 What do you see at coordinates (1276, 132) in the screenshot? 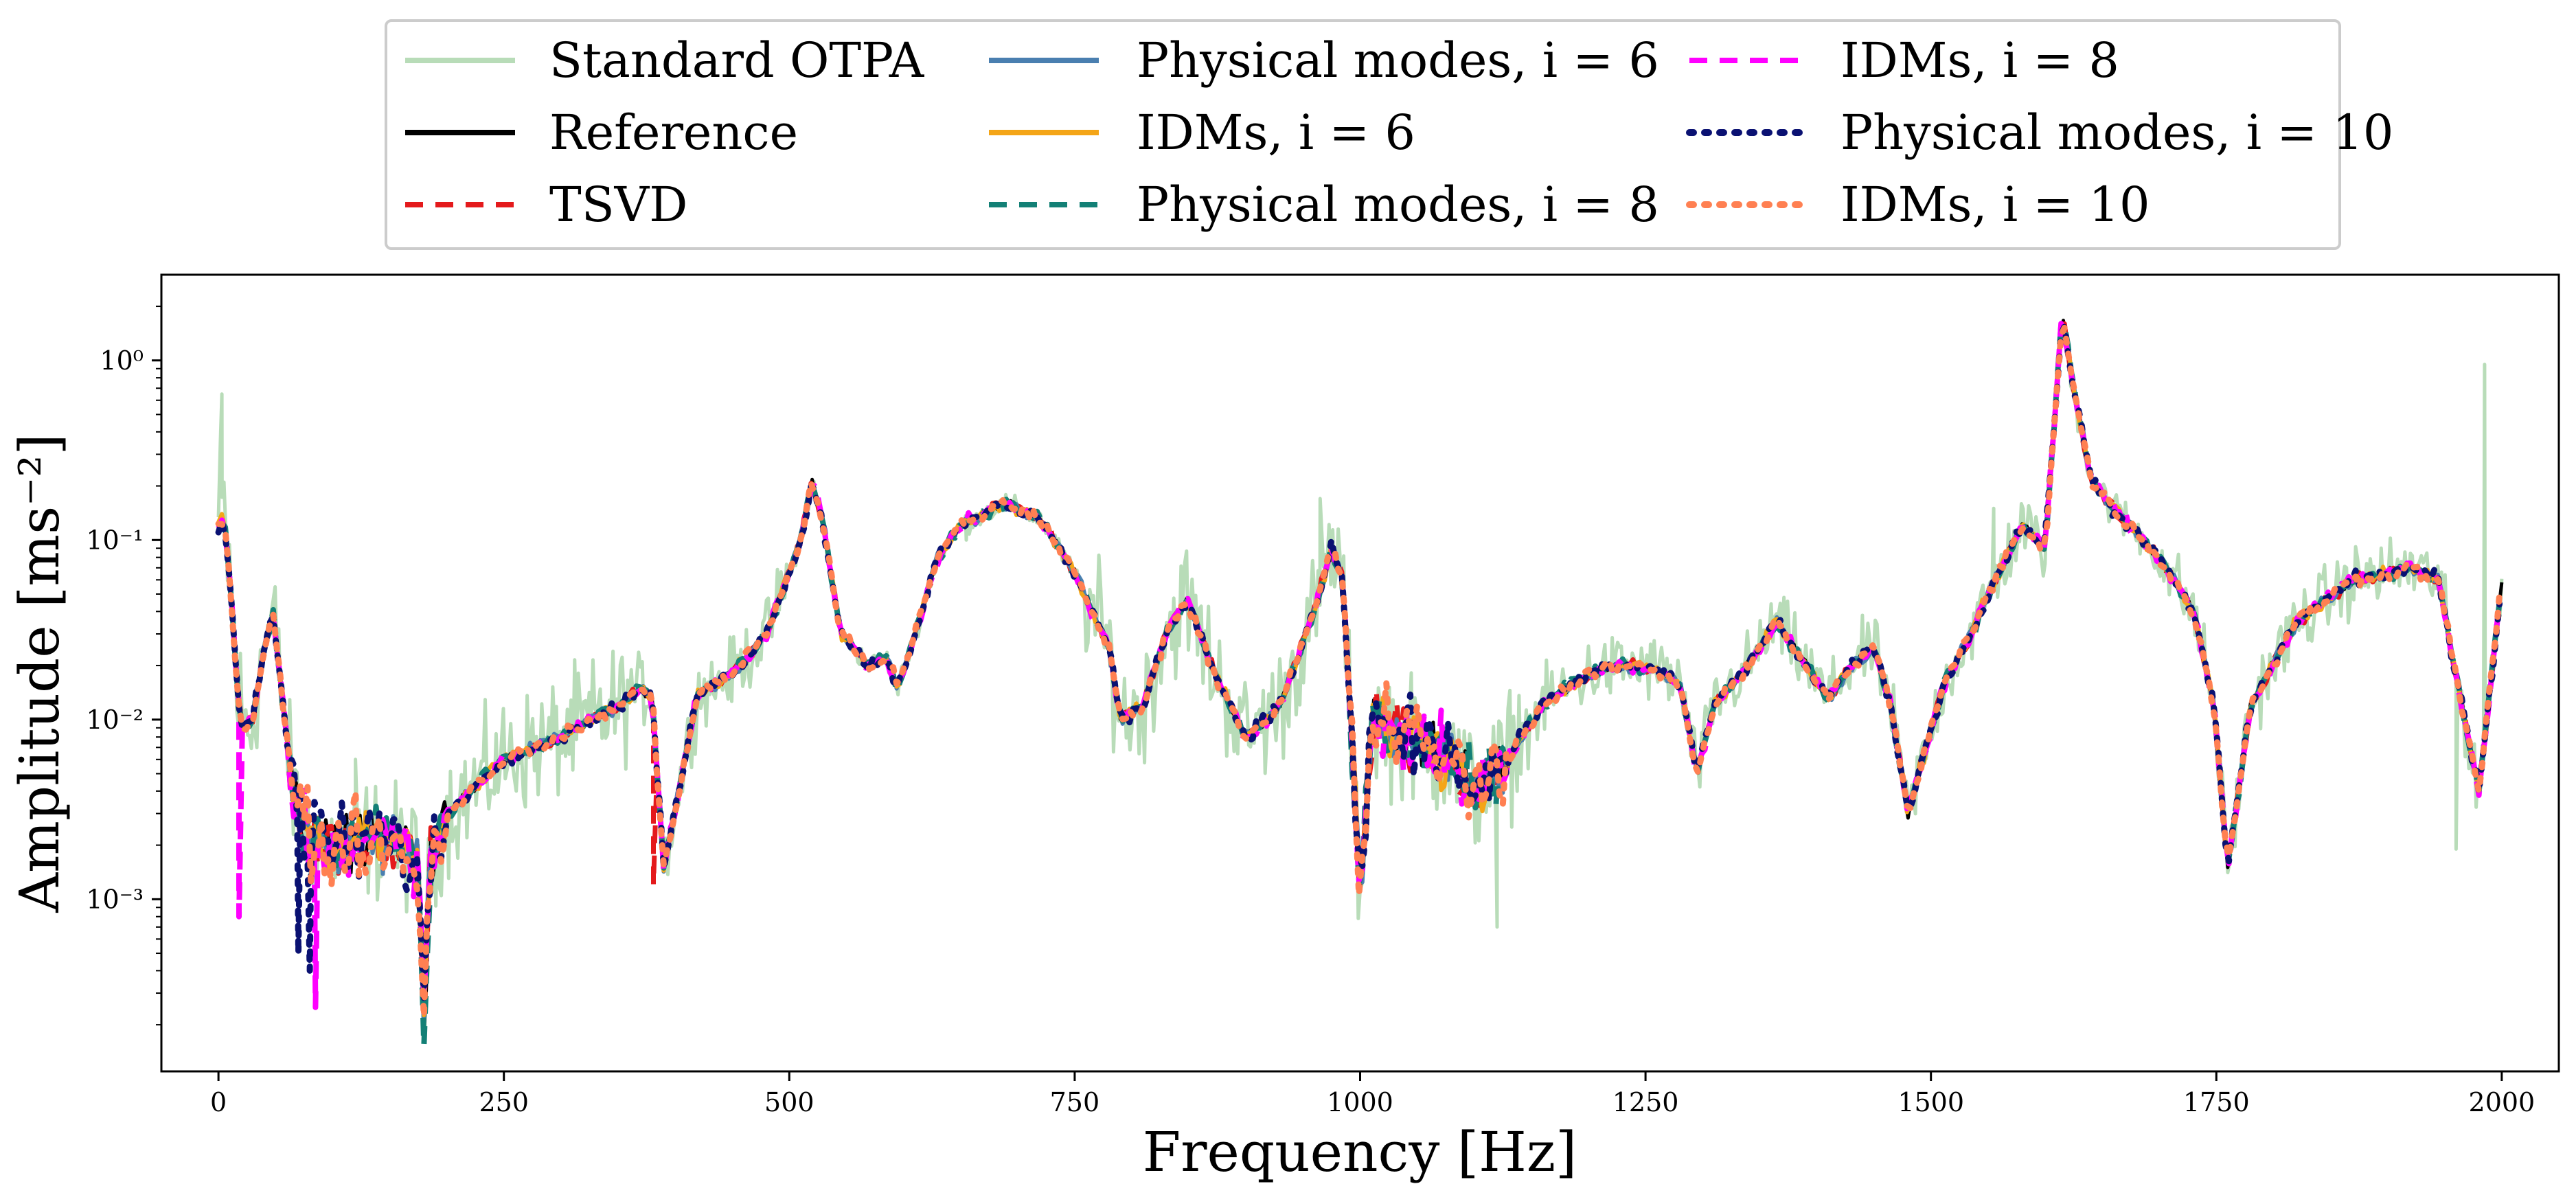
I see `legend-label: IDMs, i = 6` at bounding box center [1276, 132].